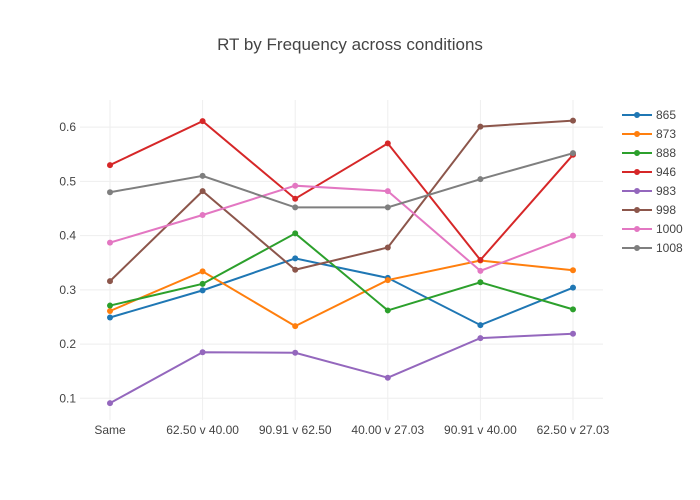 This screenshot has width=700, height=500. Describe the element at coordinates (666, 191) in the screenshot. I see `legend-label: 983` at that location.